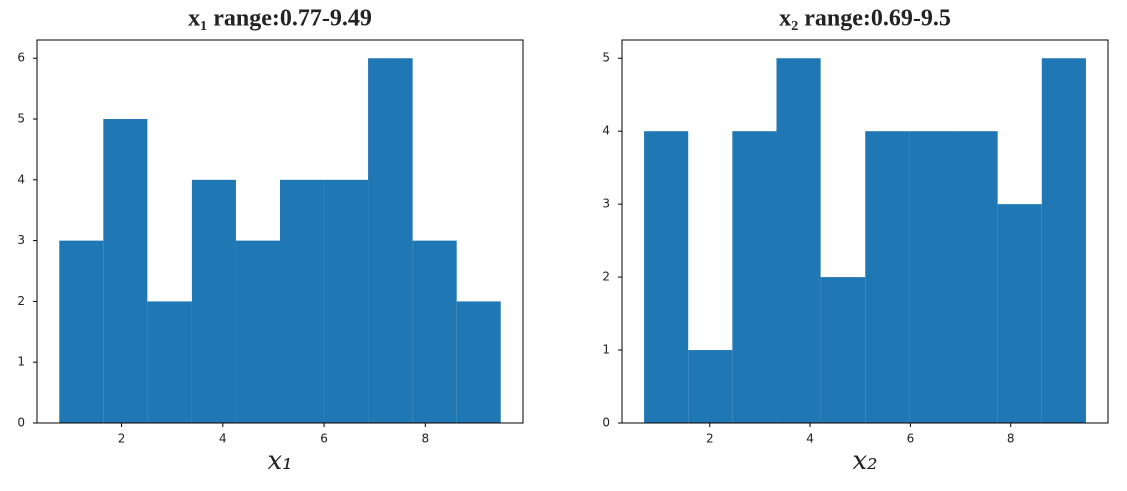 Image resolution: width=1127 pixels, height=491 pixels. Describe the element at coordinates (280, 19) in the screenshot. I see `chart-title: x₁ range:0.77-9.49` at that location.